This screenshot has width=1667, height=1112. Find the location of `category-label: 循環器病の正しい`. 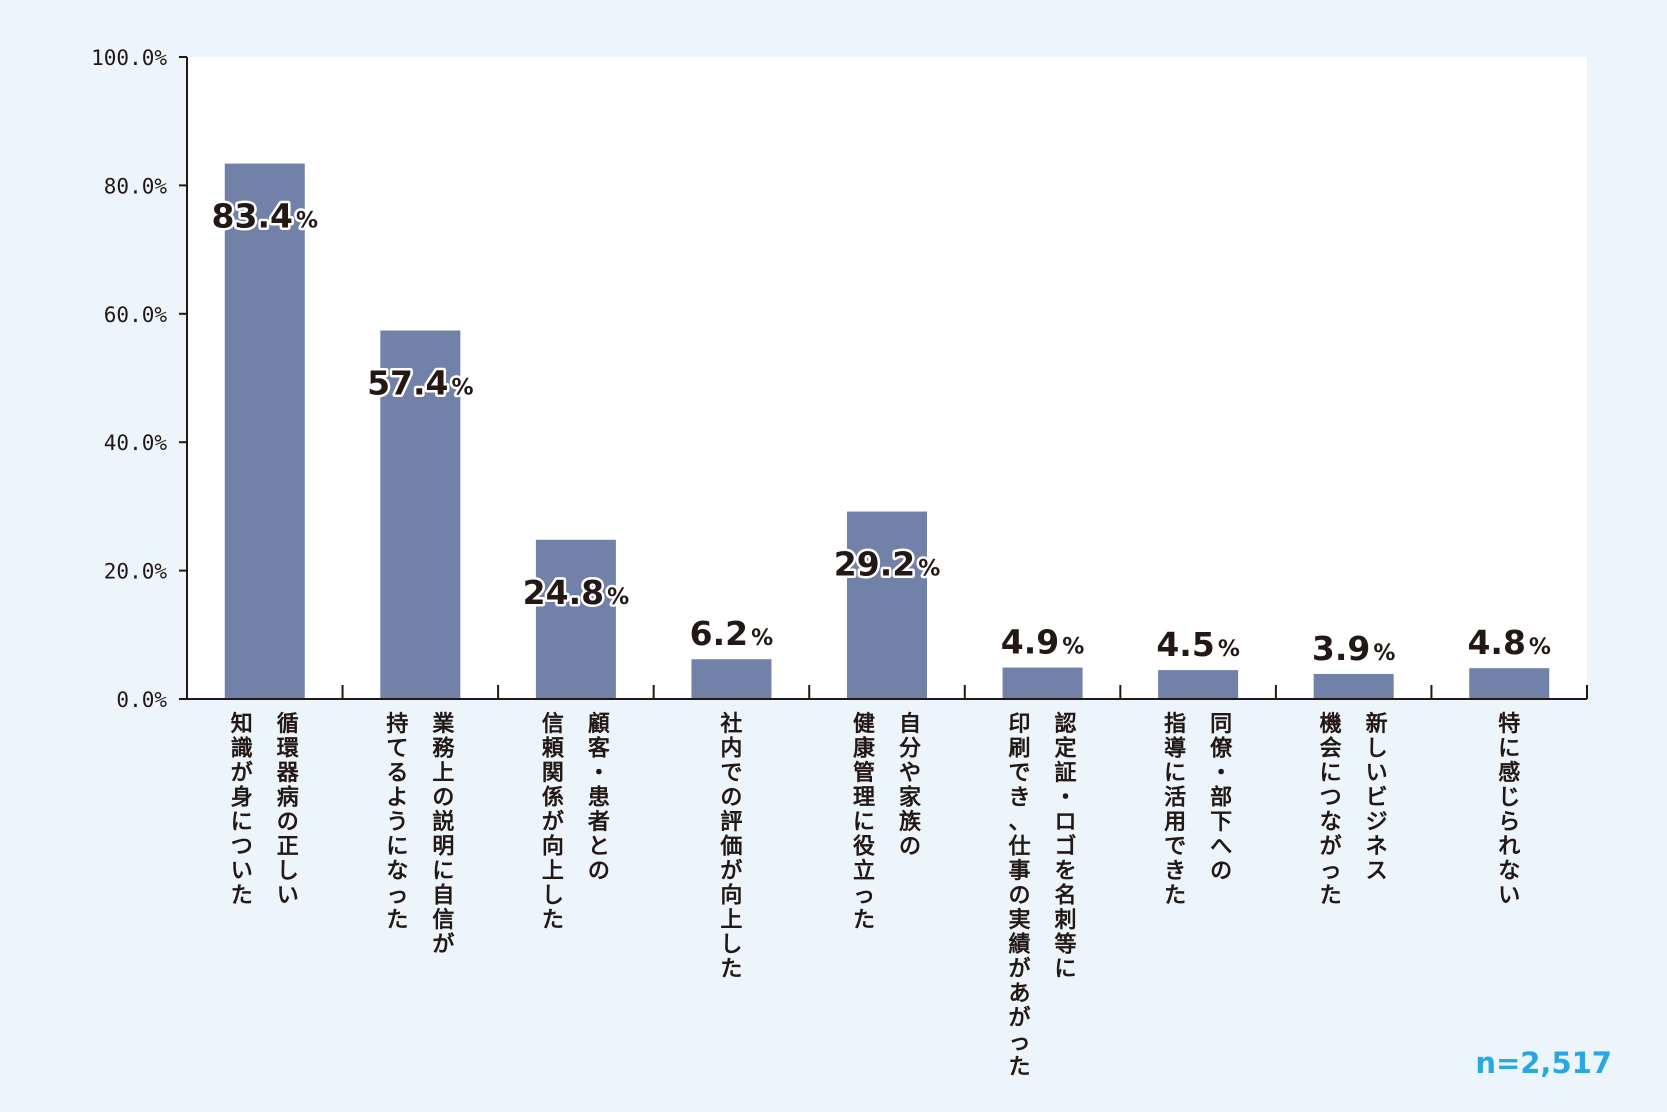

category-label: 循環器病の正しい is located at coordinates (288, 810).